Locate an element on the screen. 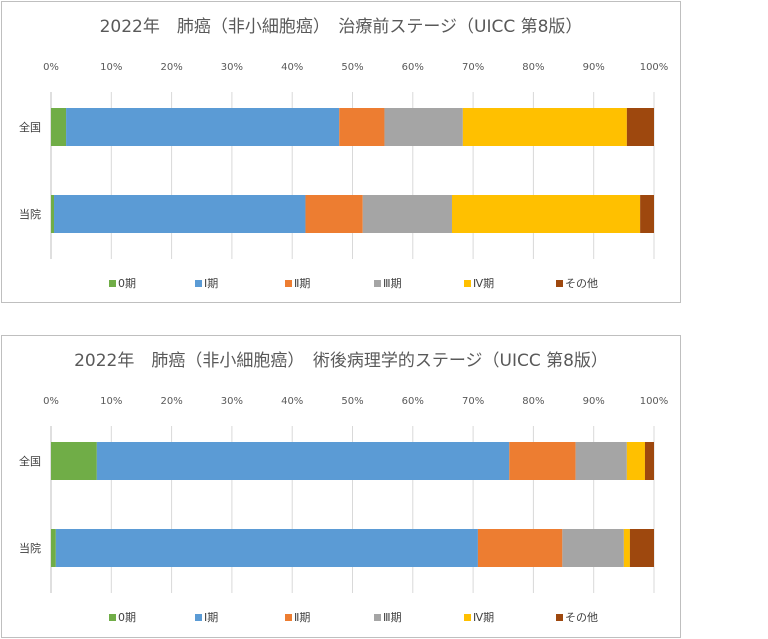 Image resolution: width=768 pixels, height=639 pixels. chart-title: 2022年 肺癌（非小細胞癌） 治療前ステージ（UICC 第8版） is located at coordinates (341, 27).